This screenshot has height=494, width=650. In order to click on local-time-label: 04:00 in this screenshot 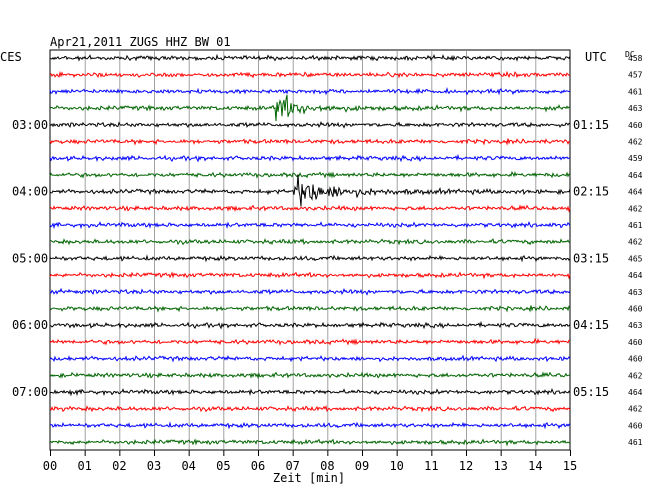, I will do `click(30, 192)`.